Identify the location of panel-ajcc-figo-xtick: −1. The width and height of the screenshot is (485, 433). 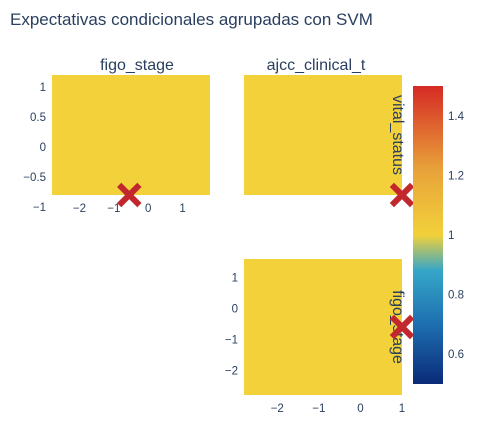
(318, 409).